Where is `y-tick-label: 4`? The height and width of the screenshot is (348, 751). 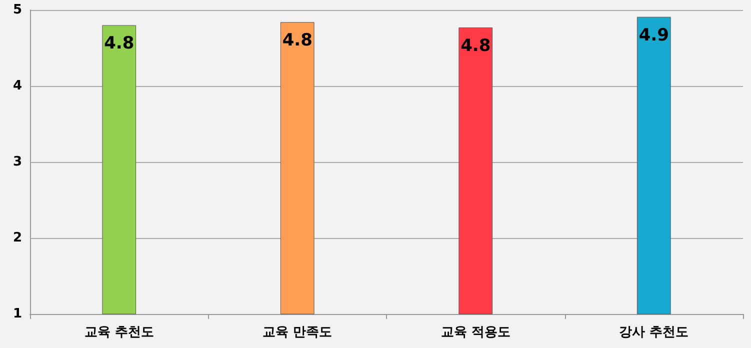
y-tick-label: 4 is located at coordinates (17, 86).